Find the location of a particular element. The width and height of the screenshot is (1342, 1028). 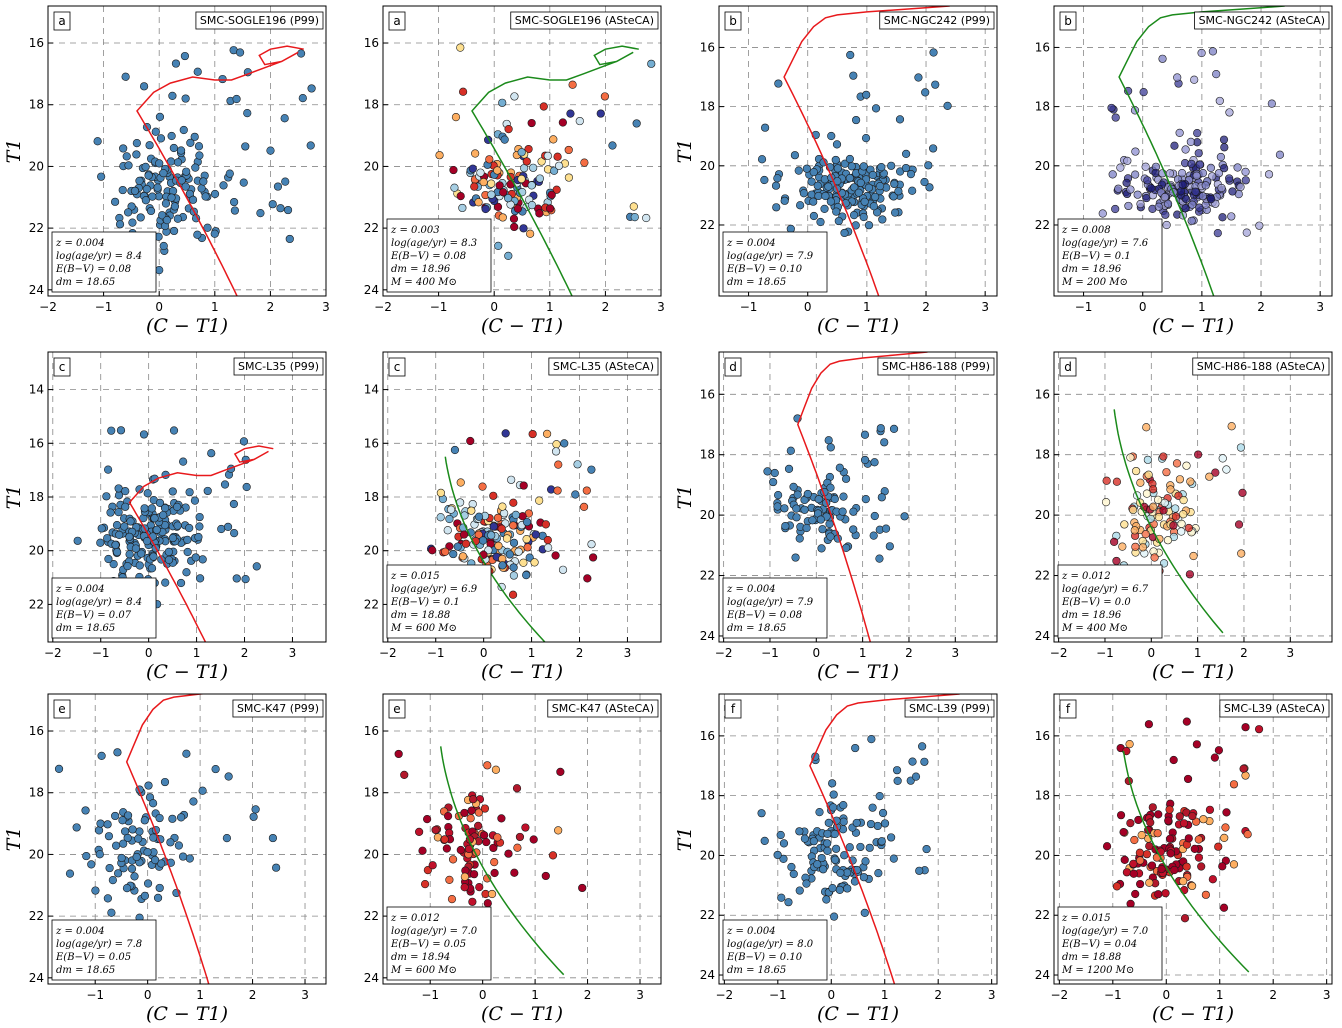

y-tick-label: 24 is located at coordinates (36, 290).